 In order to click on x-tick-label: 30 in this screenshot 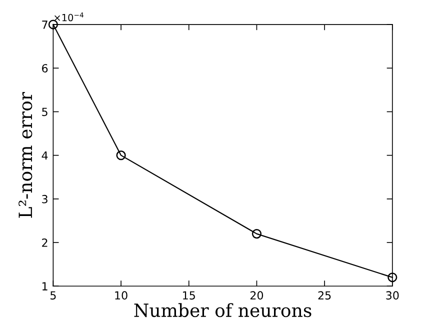, I will do `click(392, 295)`.